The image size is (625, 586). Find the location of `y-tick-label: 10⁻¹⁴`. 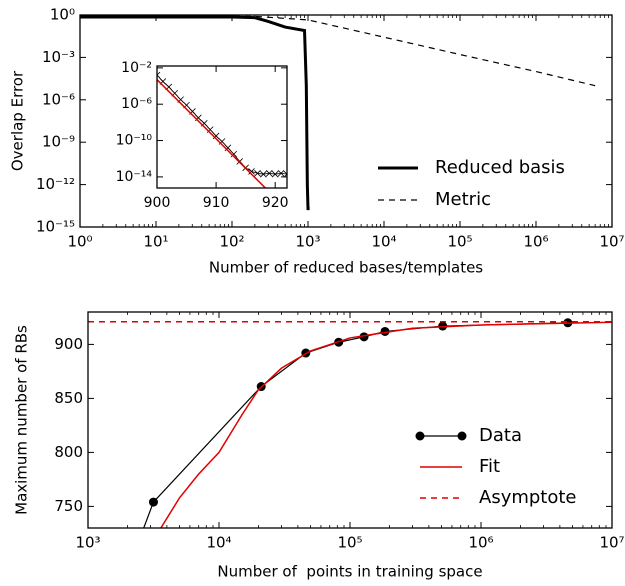

y-tick-label: 10⁻¹⁴ is located at coordinates (134, 177).